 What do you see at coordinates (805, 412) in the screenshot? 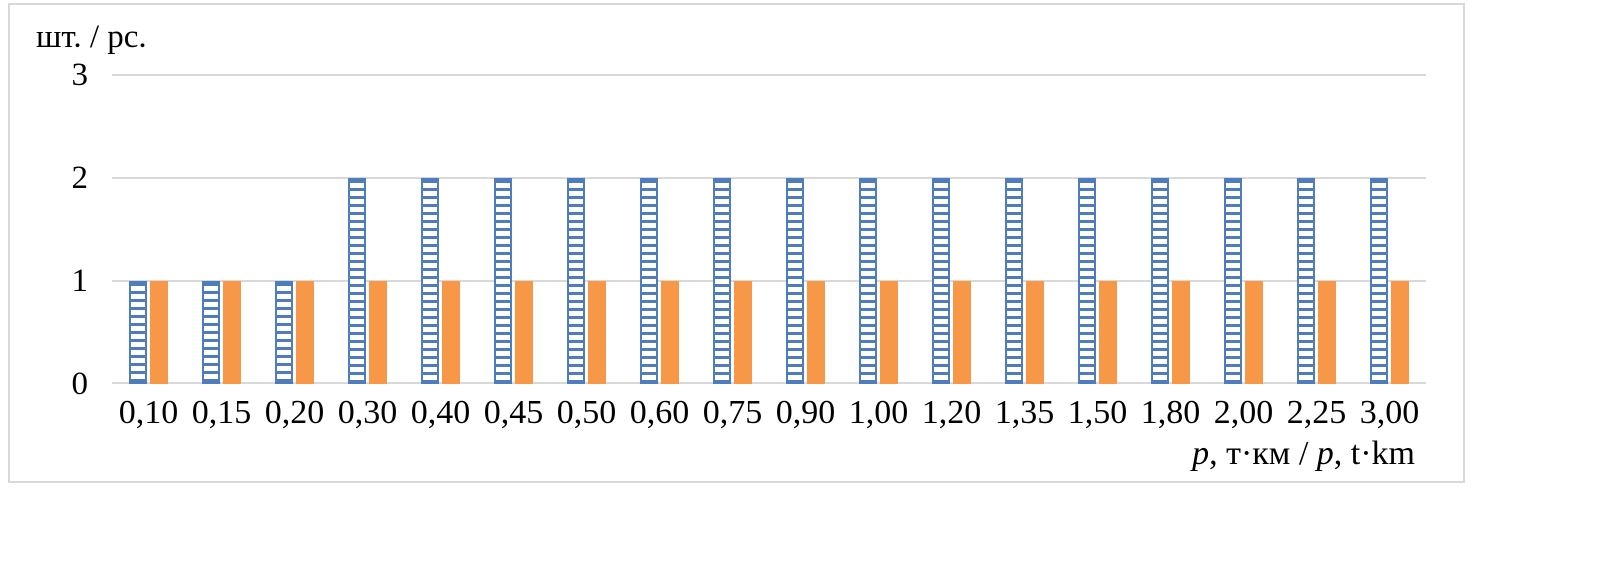
I see `x-tick-label: 0,90` at bounding box center [805, 412].